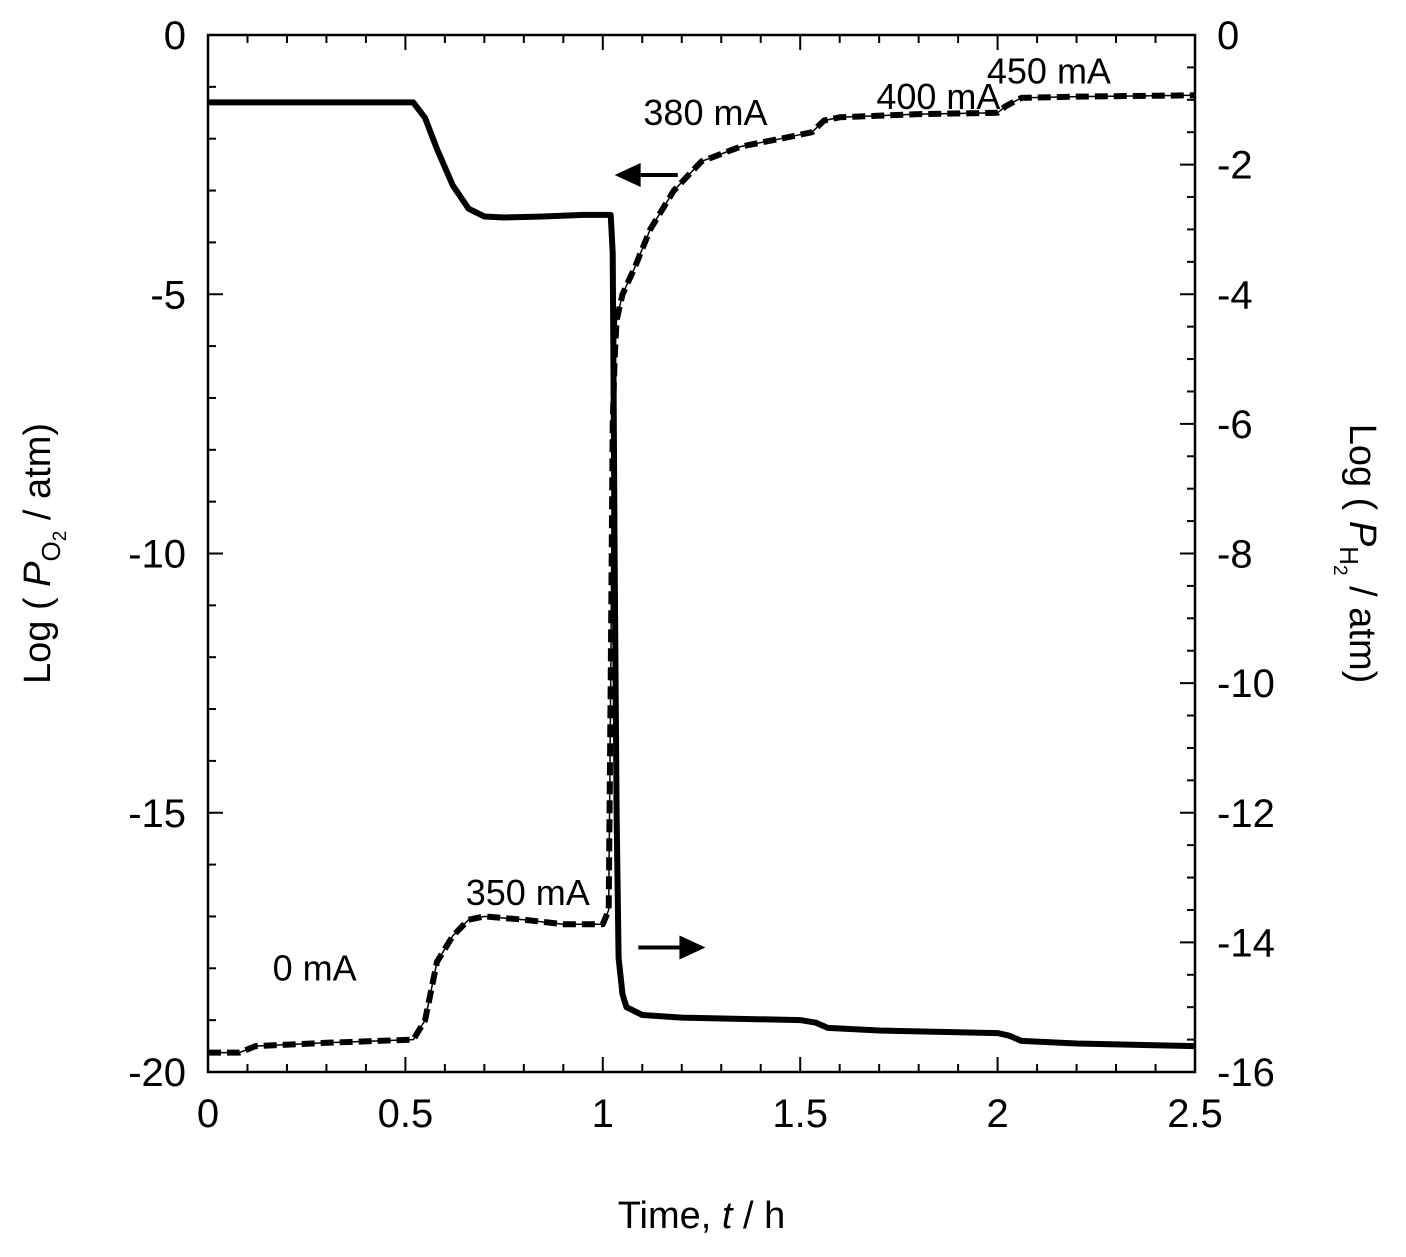  I want to click on x-tick-label: 0.5, so click(406, 1114).